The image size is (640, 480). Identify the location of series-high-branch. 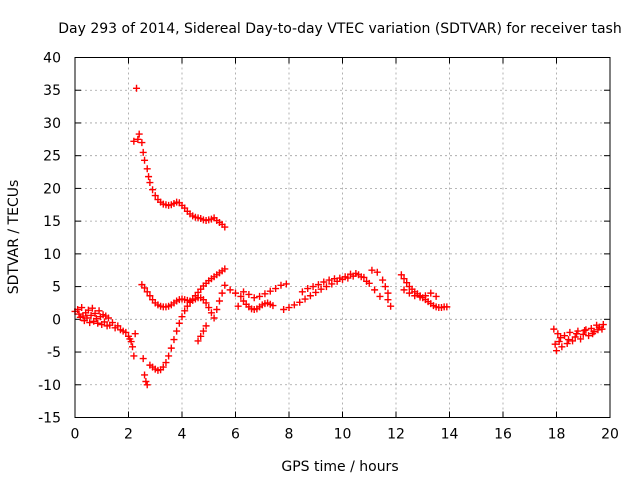
(179, 157).